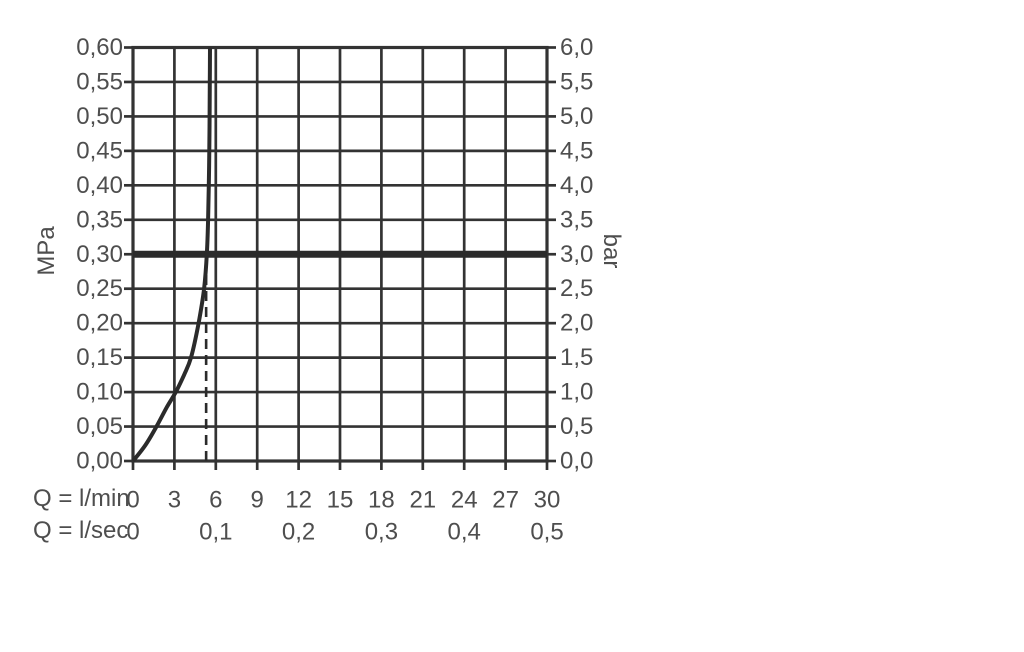 This screenshot has height=652, width=1024. I want to click on y-left-tick-label: 0,10, so click(99, 392).